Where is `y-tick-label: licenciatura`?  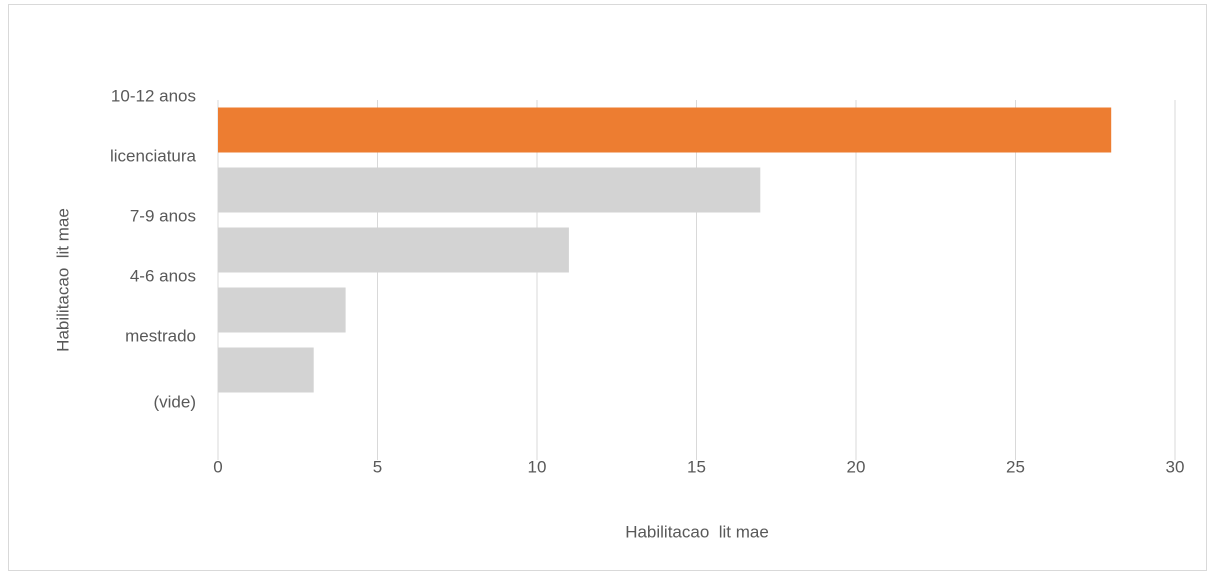 y-tick-label: licenciatura is located at coordinates (153, 155).